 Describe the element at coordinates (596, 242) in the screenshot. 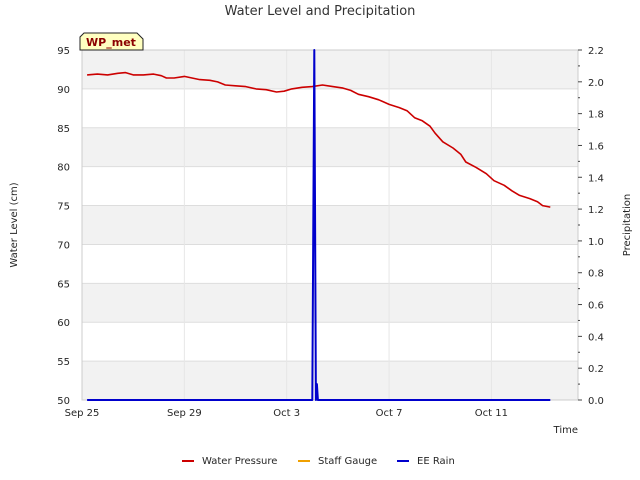

I see `y2-tick-label: 1.0` at that location.